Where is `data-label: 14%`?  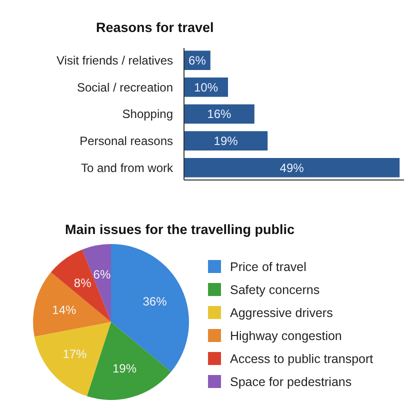
data-label: 14% is located at coordinates (64, 310).